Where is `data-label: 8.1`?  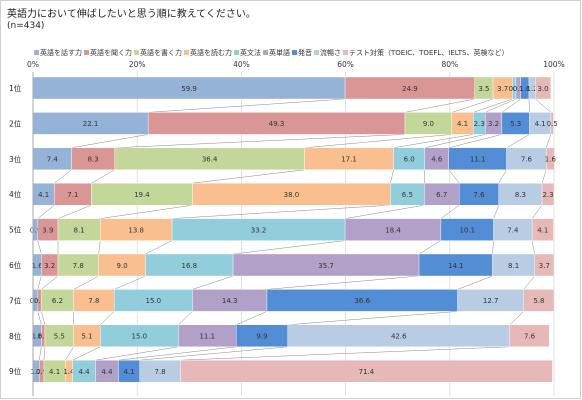
data-label: 8.1 is located at coordinates (79, 230).